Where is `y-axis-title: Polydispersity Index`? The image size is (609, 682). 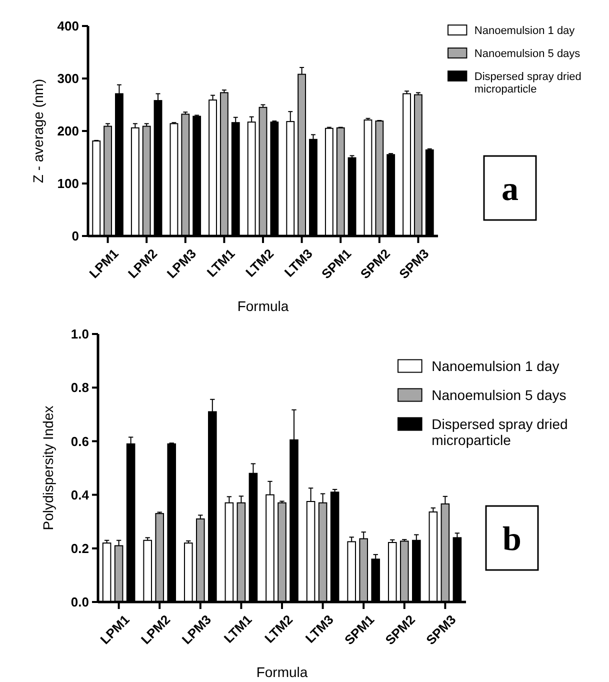
y-axis-title: Polydispersity Index is located at coordinates (48, 468).